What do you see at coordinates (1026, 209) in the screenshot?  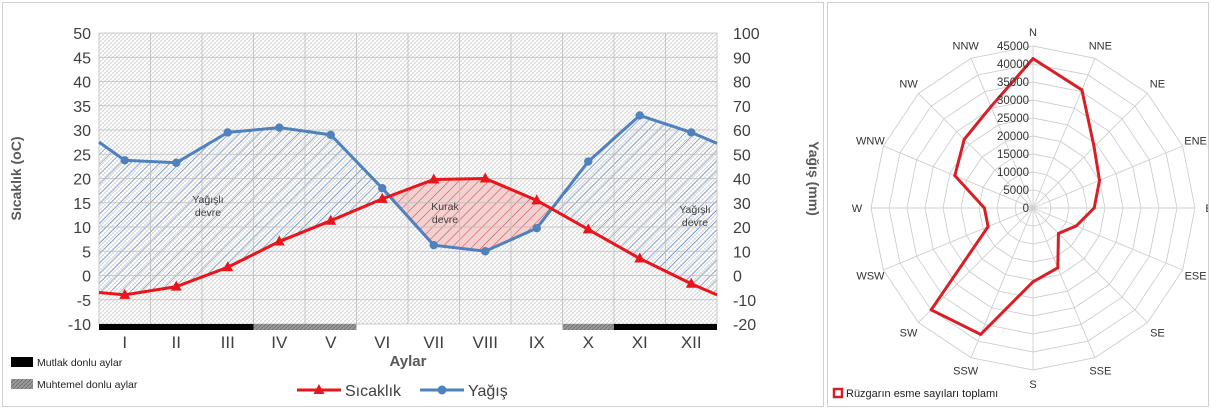 I see `radial-tick-label: 0` at bounding box center [1026, 209].